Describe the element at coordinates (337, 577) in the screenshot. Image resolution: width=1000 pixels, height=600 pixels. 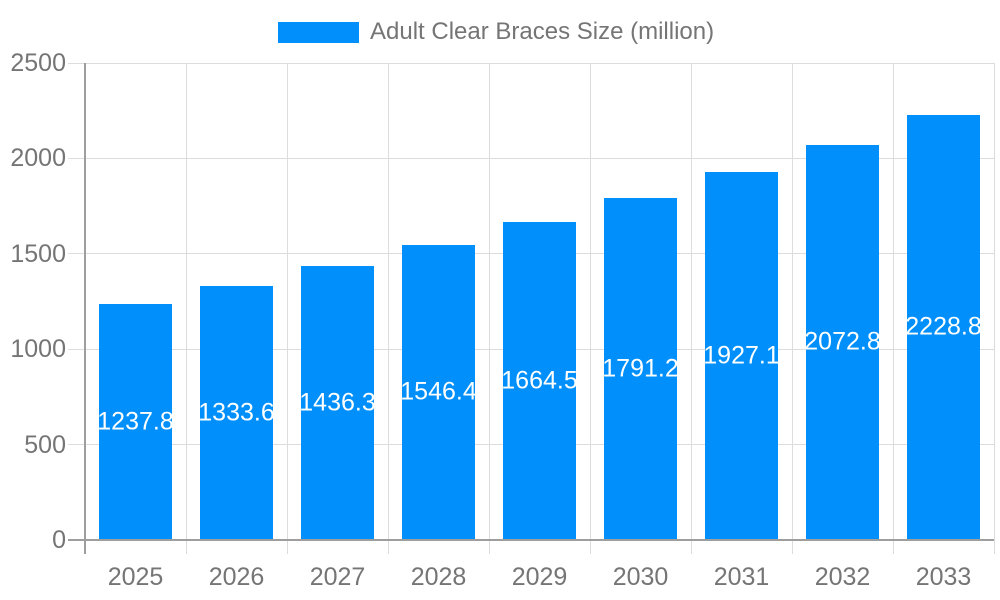
I see `x-tick-label: 2027` at that location.